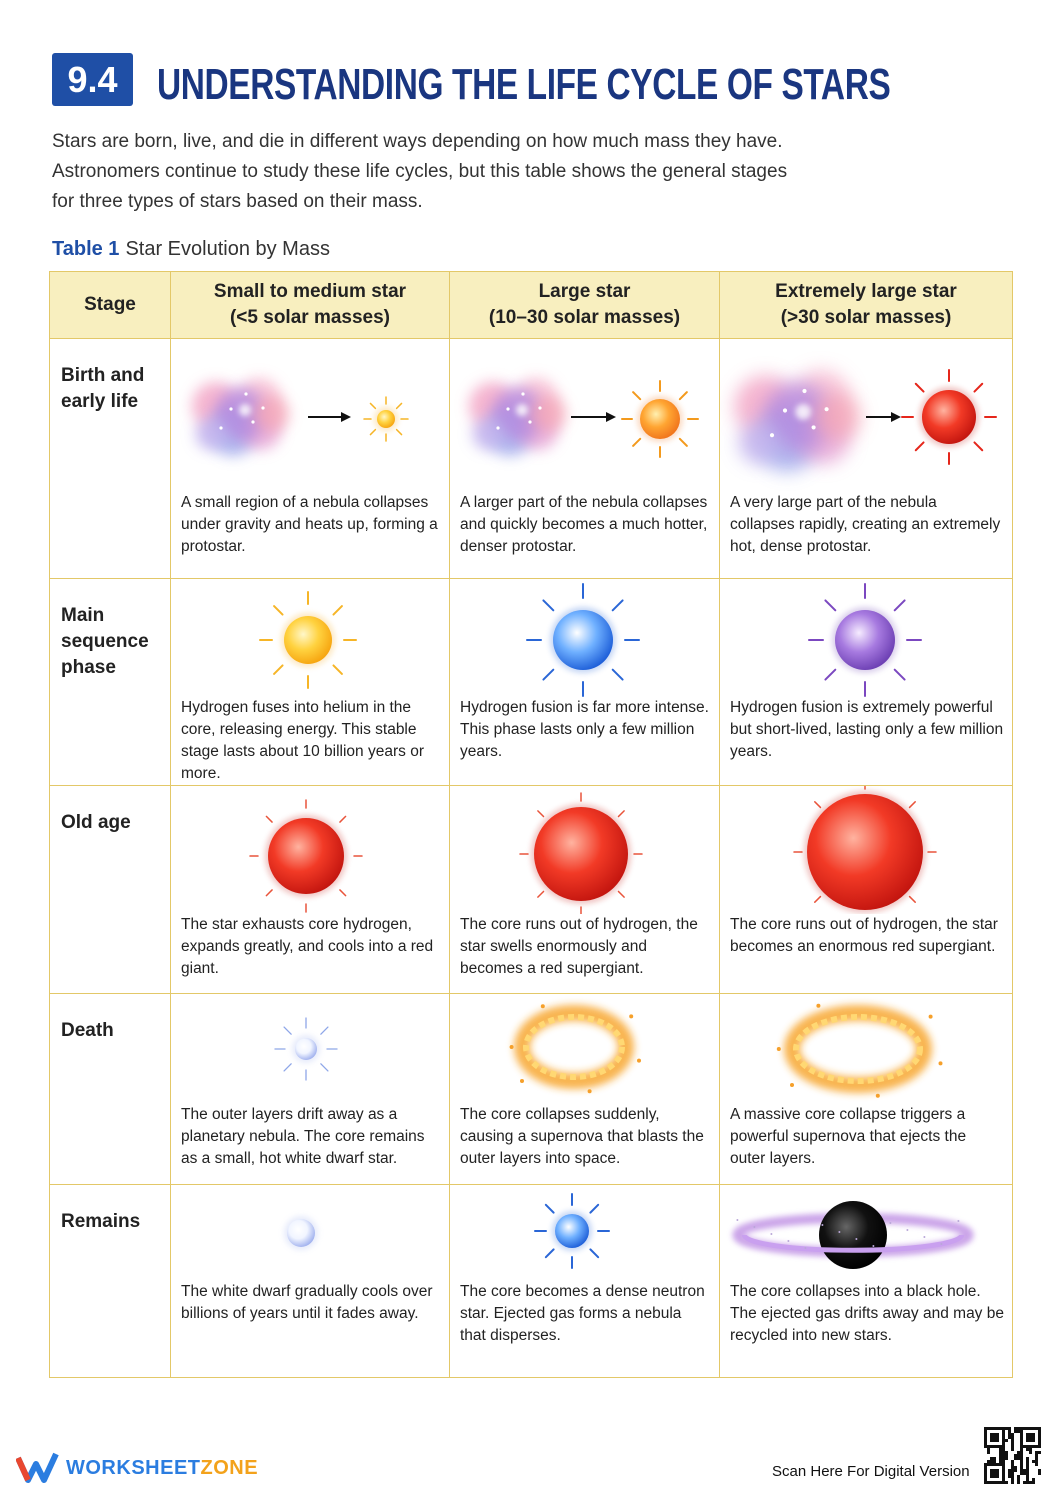  What do you see at coordinates (866, 305) in the screenshot?
I see `column-header: Extremely large star (>30 solar masses)` at bounding box center [866, 305].